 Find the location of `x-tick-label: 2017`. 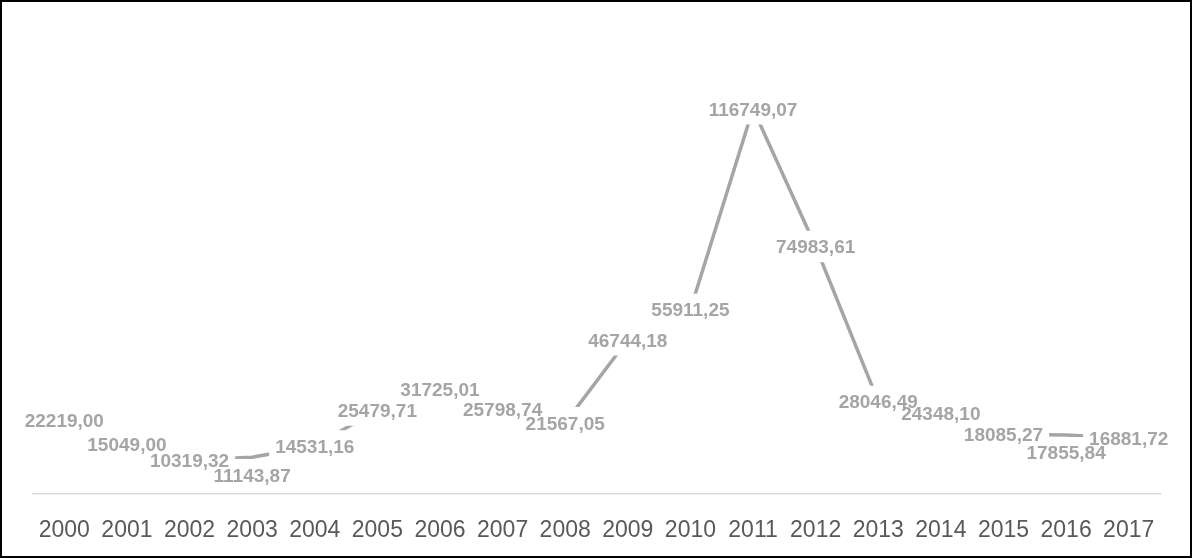

x-tick-label: 2017 is located at coordinates (1129, 529).